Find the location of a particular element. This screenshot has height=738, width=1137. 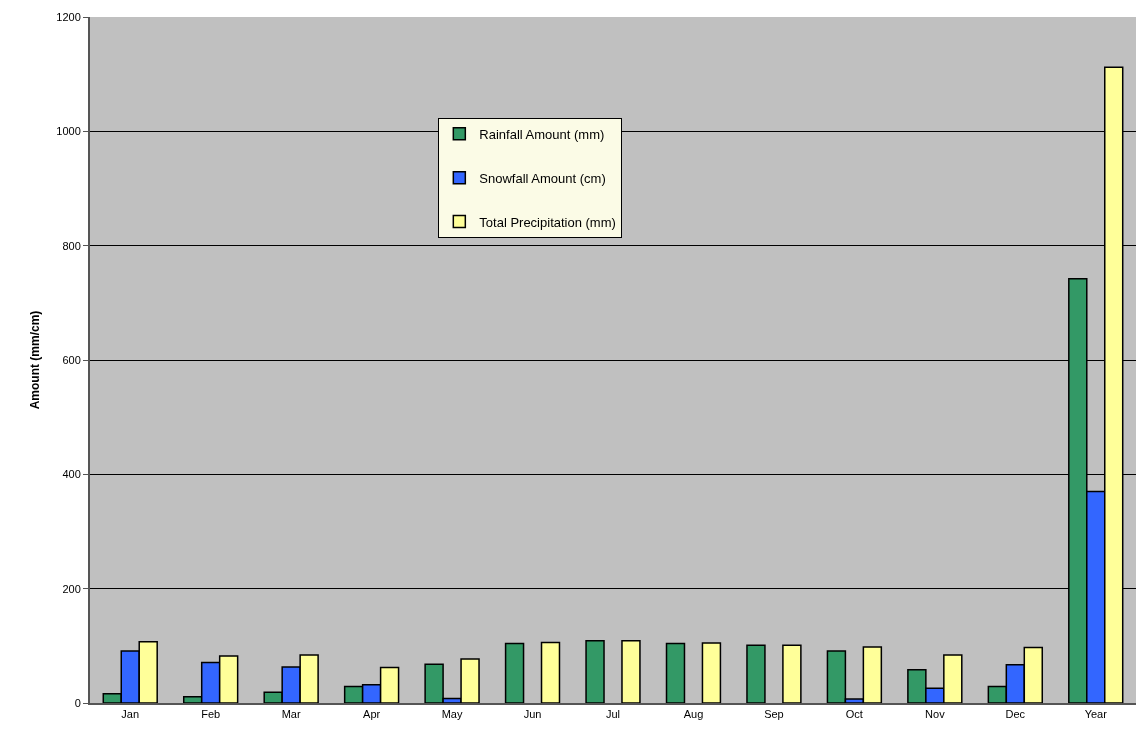

x-tick-label: Mar is located at coordinates (291, 714).